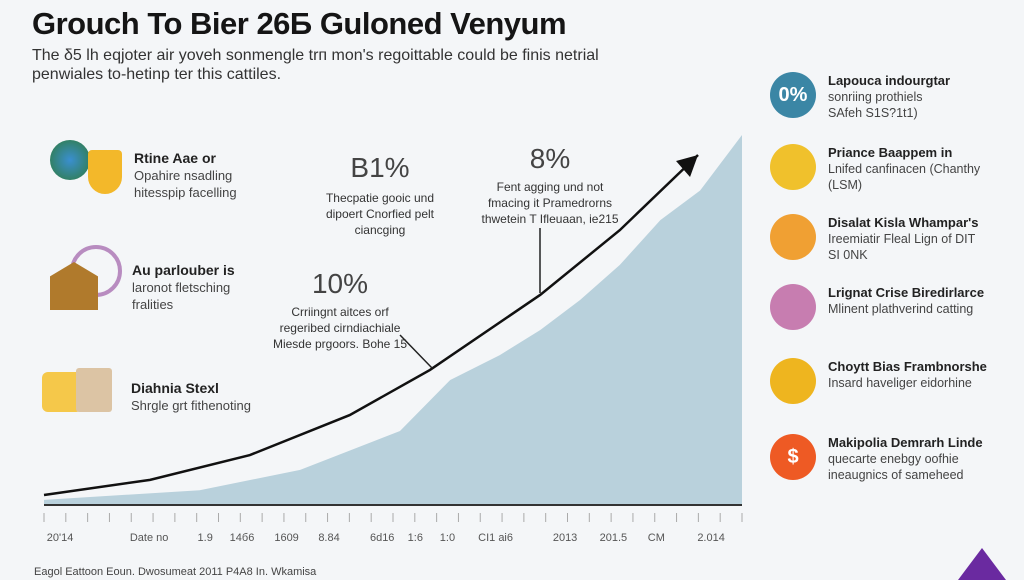 The height and width of the screenshot is (580, 1024). What do you see at coordinates (793, 457) in the screenshot?
I see `right-item-icon: $` at bounding box center [793, 457].